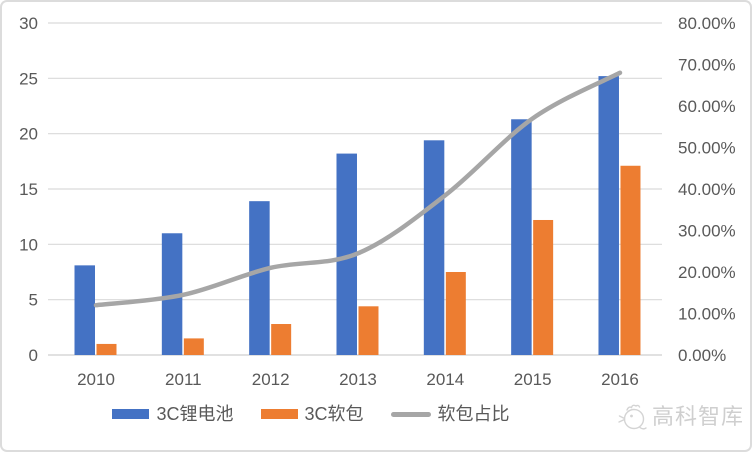 This screenshot has height=452, width=752. I want to click on x-axis-tick-label: 2010, so click(96, 379).